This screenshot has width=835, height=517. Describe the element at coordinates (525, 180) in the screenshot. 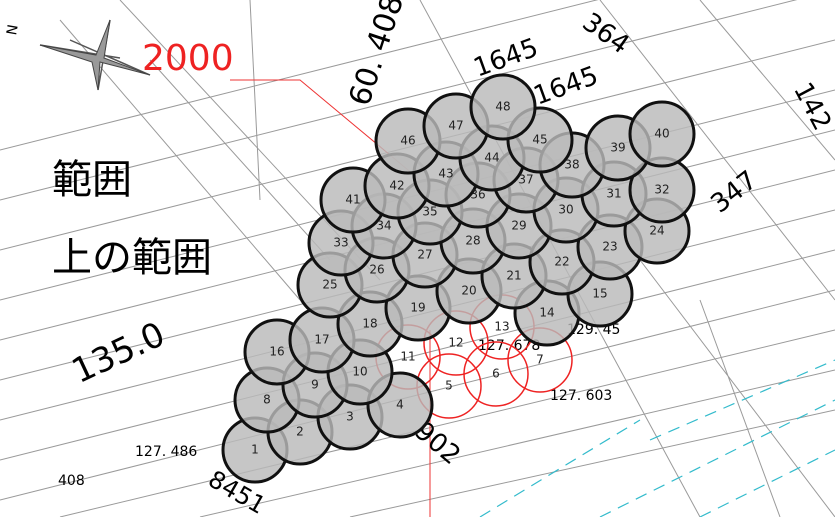

I see `circle-number: 37` at that location.